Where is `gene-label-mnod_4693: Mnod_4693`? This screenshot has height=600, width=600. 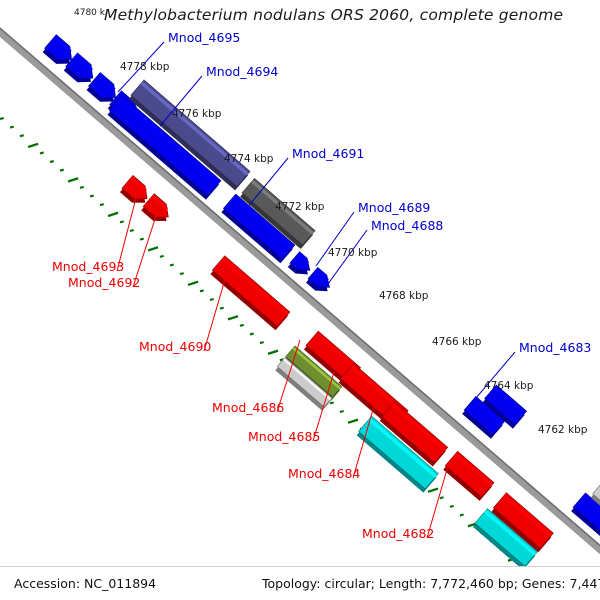
gene-label-mnod_4693: Mnod_4693 is located at coordinates (88, 266).